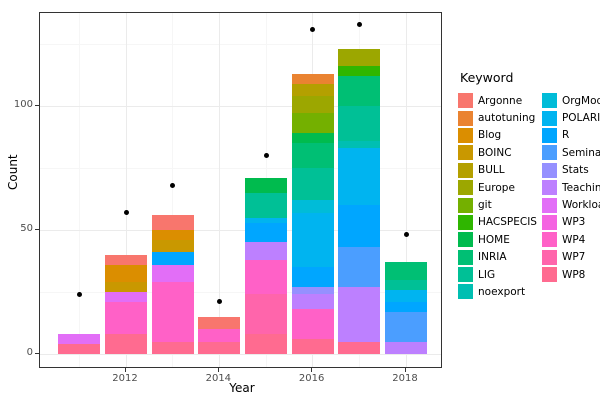  What do you see at coordinates (172, 235) in the screenshot?
I see `bar-segment-Blog` at bounding box center [172, 235].